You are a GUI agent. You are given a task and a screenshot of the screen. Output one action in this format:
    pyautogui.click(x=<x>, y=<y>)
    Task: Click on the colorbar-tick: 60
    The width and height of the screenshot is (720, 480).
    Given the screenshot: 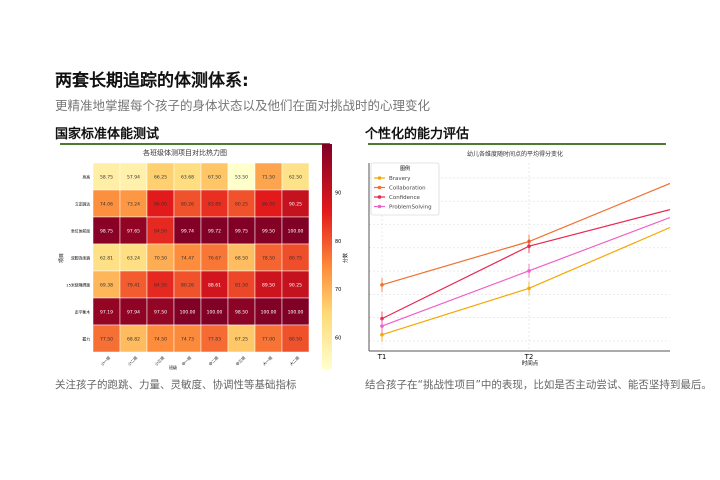 What is the action you would take?
    pyautogui.click(x=338, y=339)
    